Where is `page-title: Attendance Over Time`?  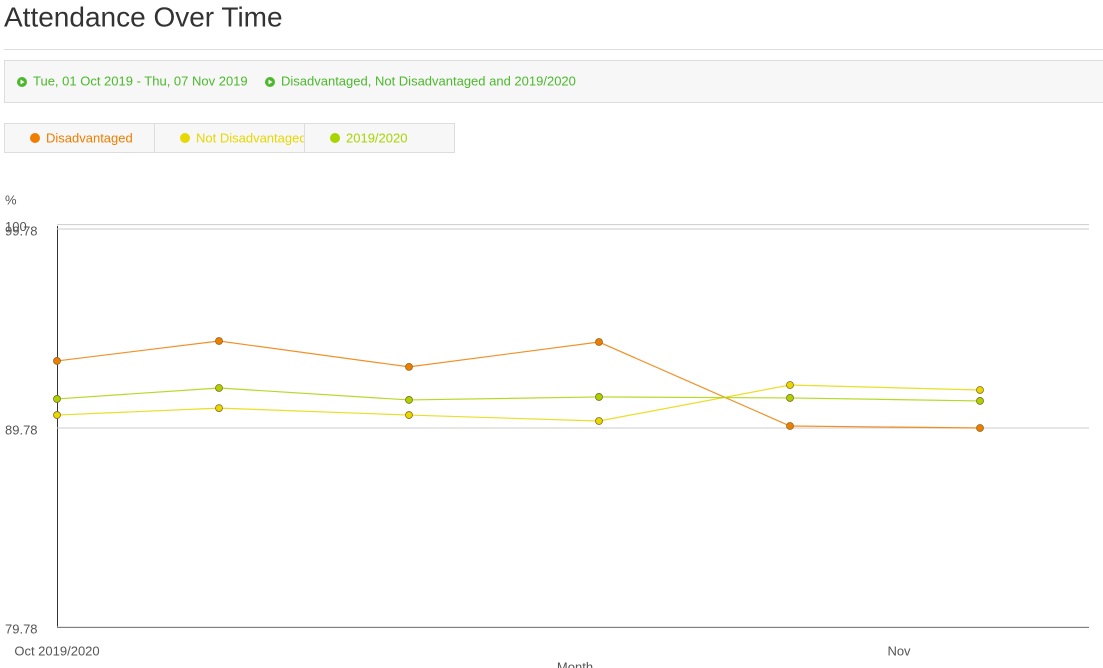
page-title: Attendance Over Time is located at coordinates (143, 16).